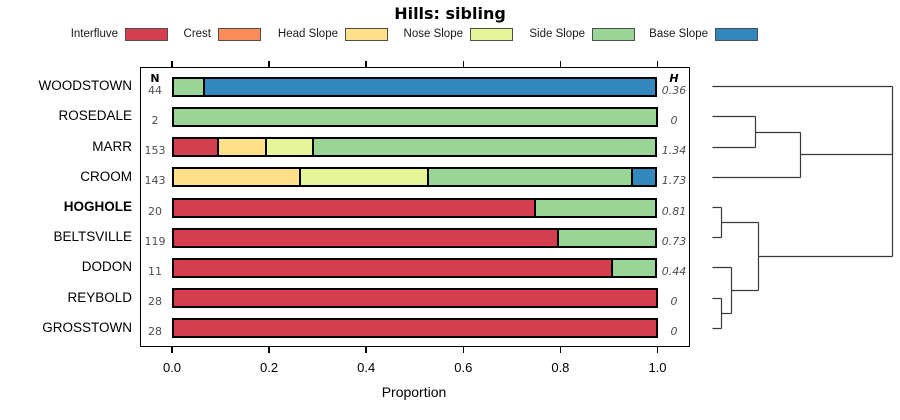 The image size is (900, 420). I want to click on h-value: 0.44, so click(674, 271).